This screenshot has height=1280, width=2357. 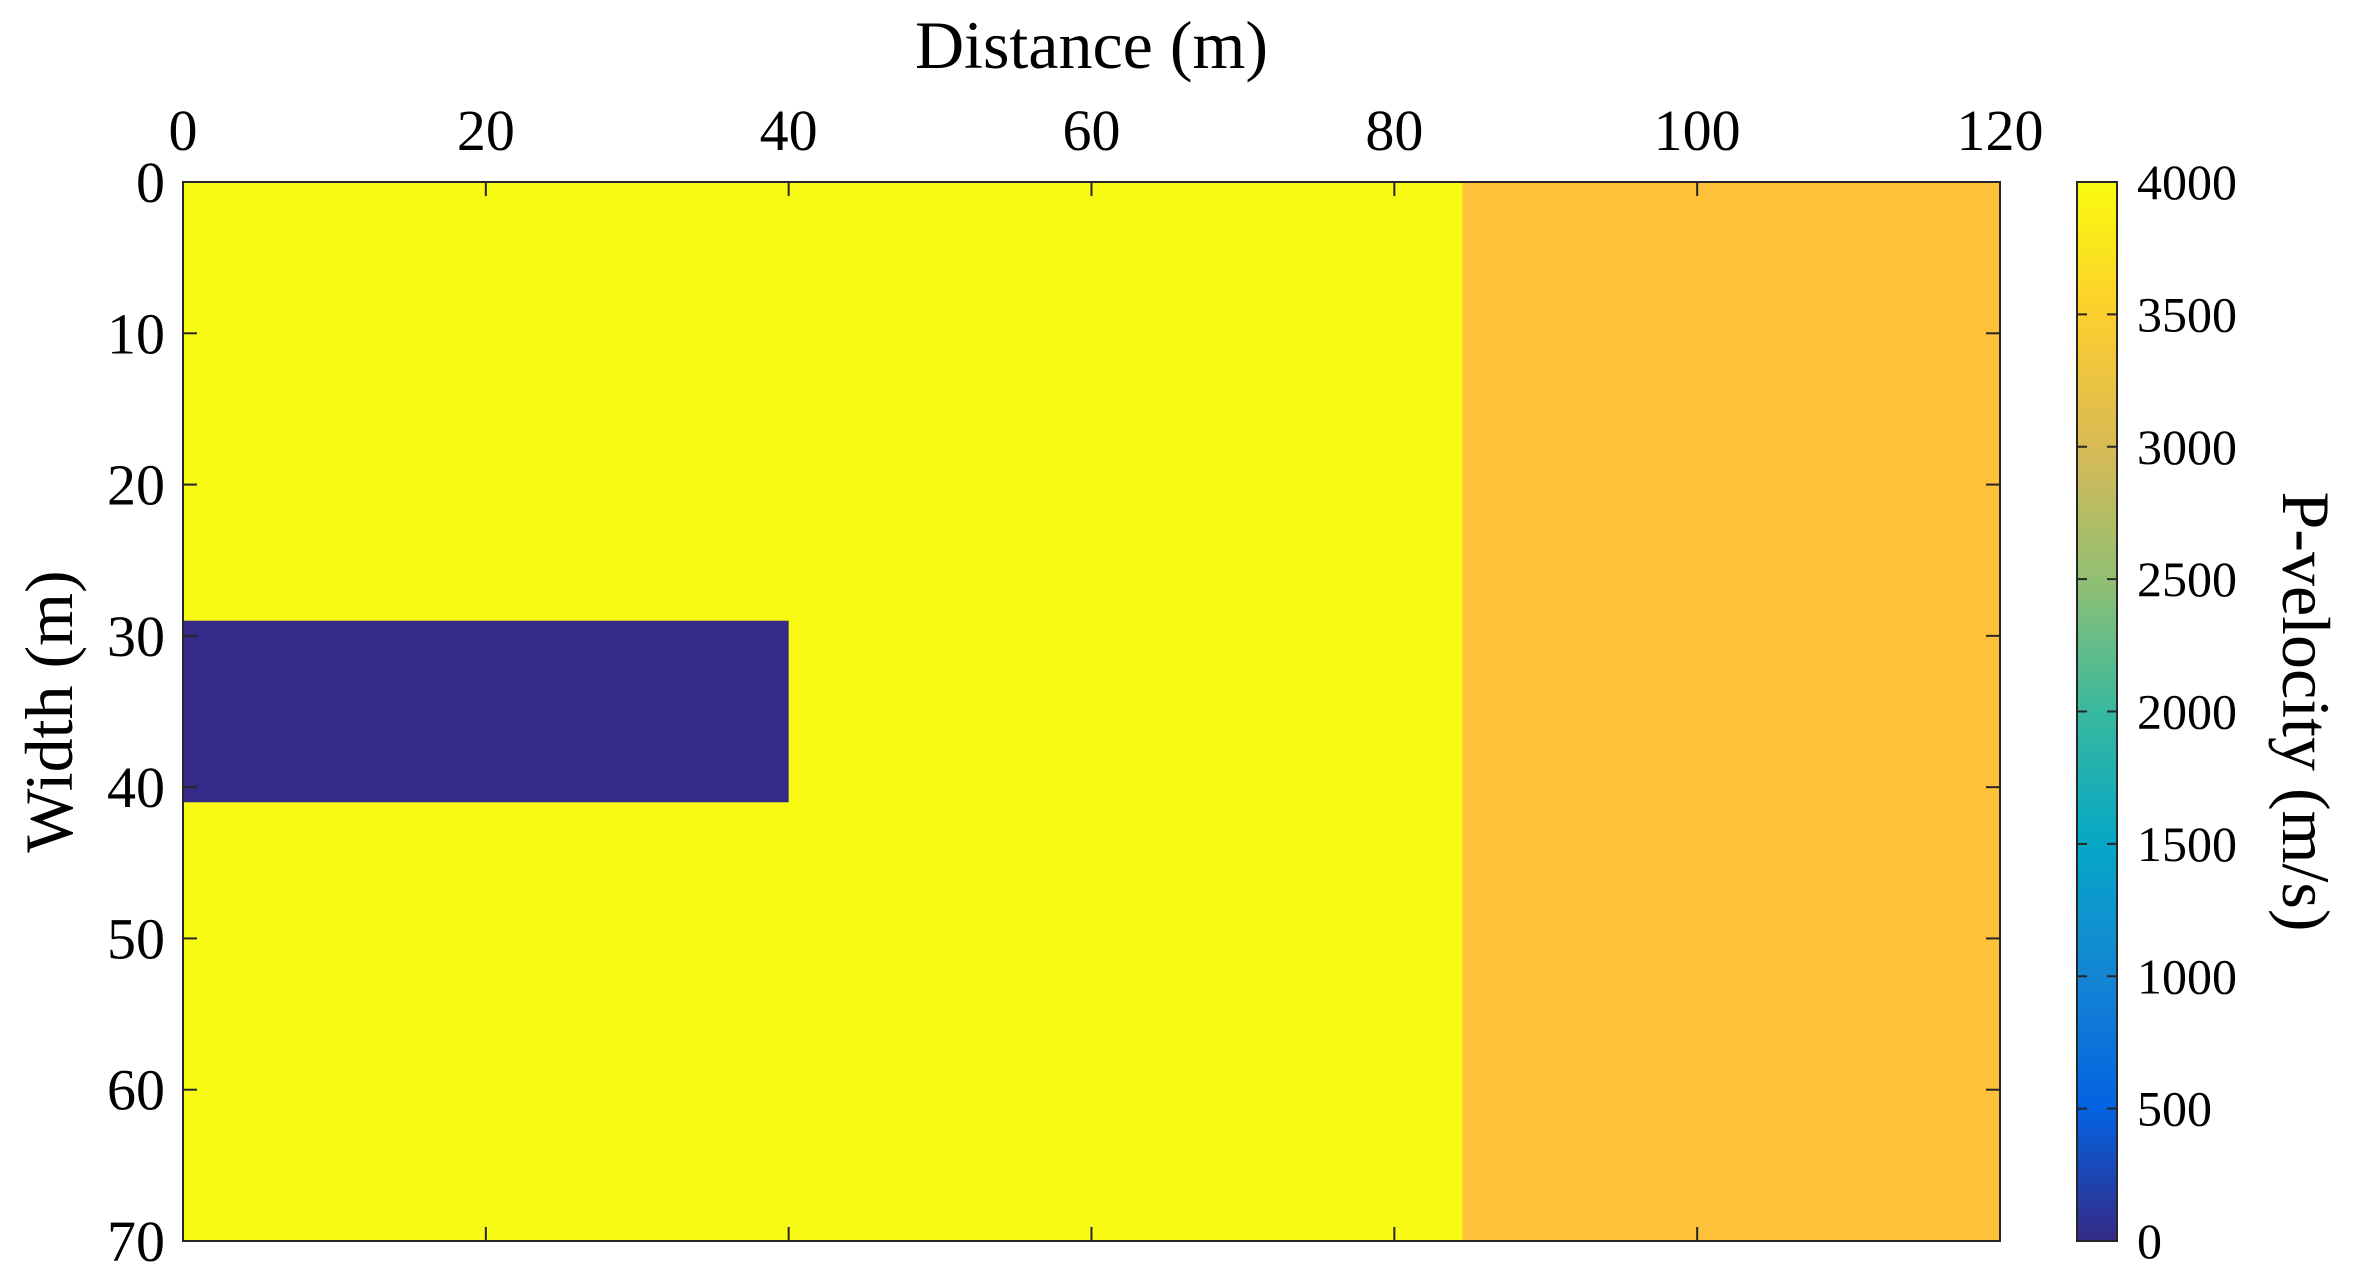 I want to click on x-tick-label: 40, so click(x=789, y=130).